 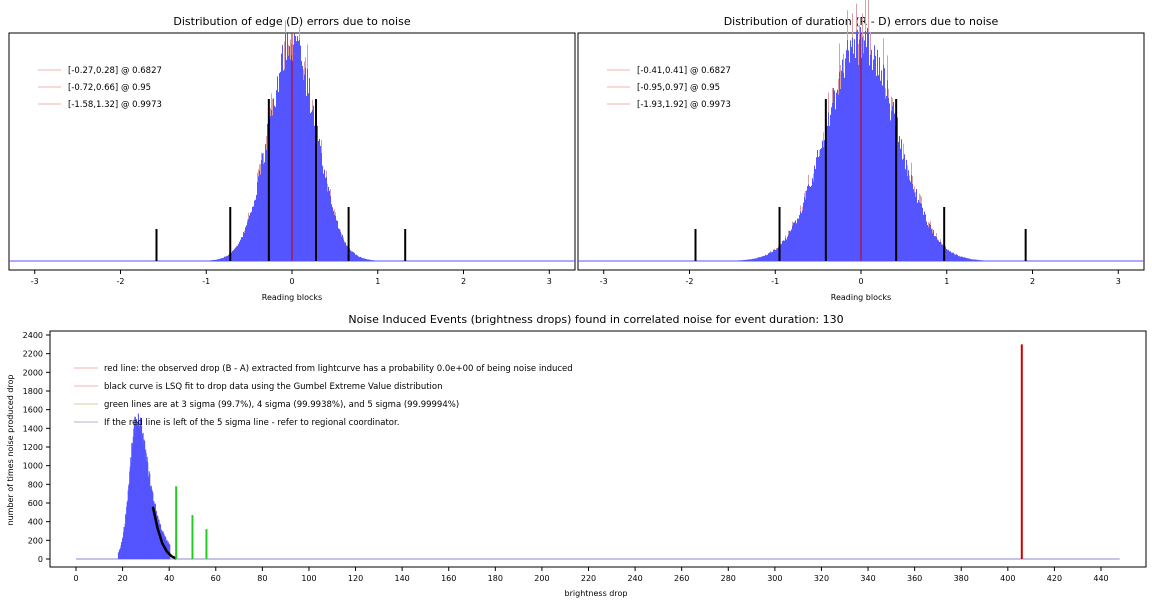 What do you see at coordinates (262, 578) in the screenshot?
I see `x-tick-label: 80` at bounding box center [262, 578].